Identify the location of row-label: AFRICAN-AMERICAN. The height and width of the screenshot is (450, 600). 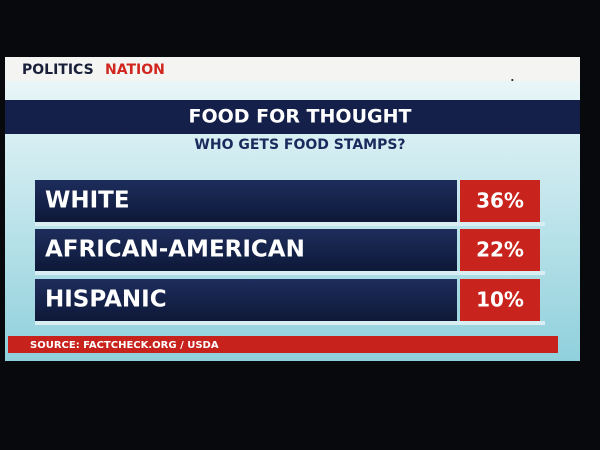
(175, 250).